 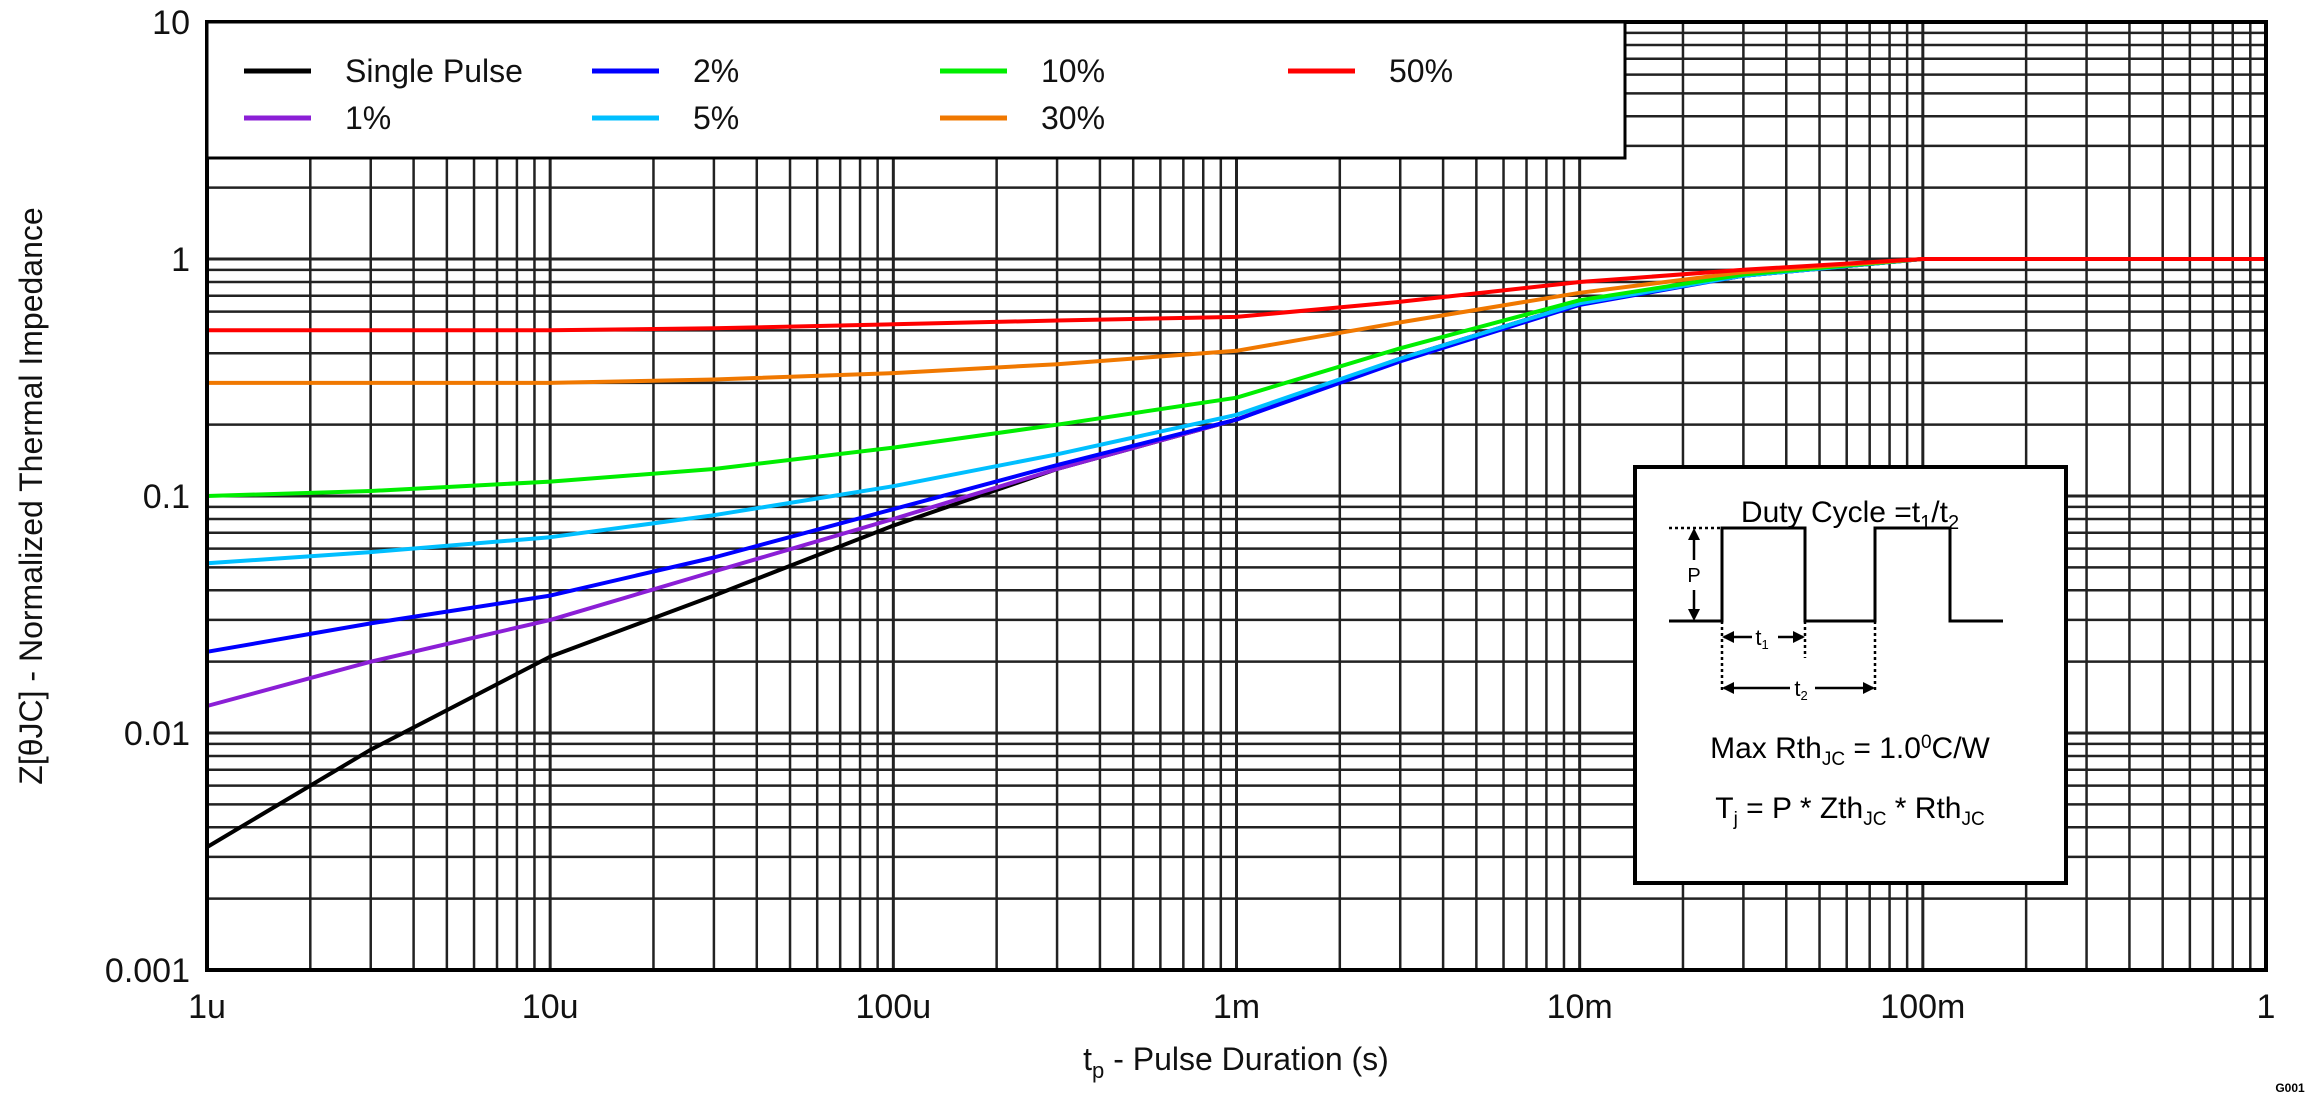 I want to click on series-line-50-, so click(x=1236, y=295).